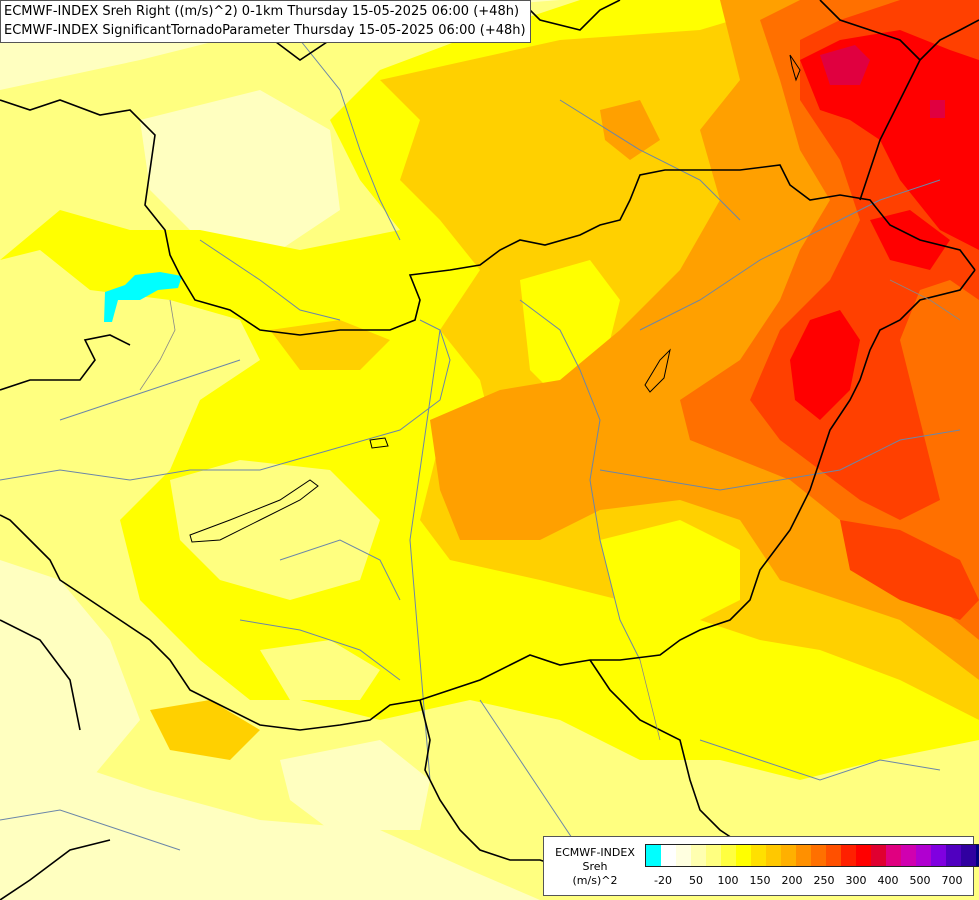 The width and height of the screenshot is (979, 900). I want to click on legend-tick-label: 500, so click(920, 880).